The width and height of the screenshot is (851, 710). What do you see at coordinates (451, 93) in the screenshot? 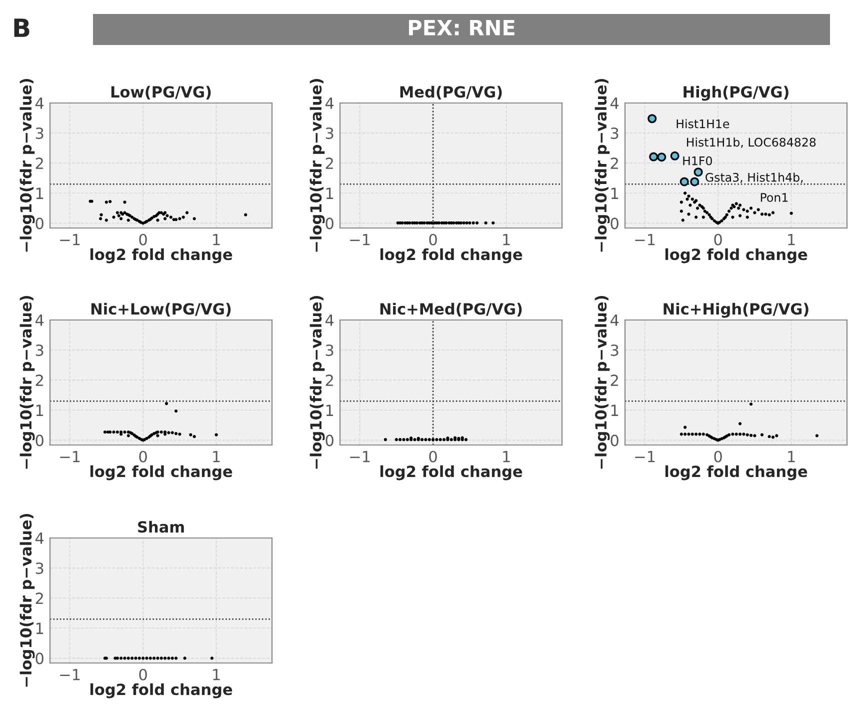
I see `chart-title: Med(PG/VG)` at bounding box center [451, 93].